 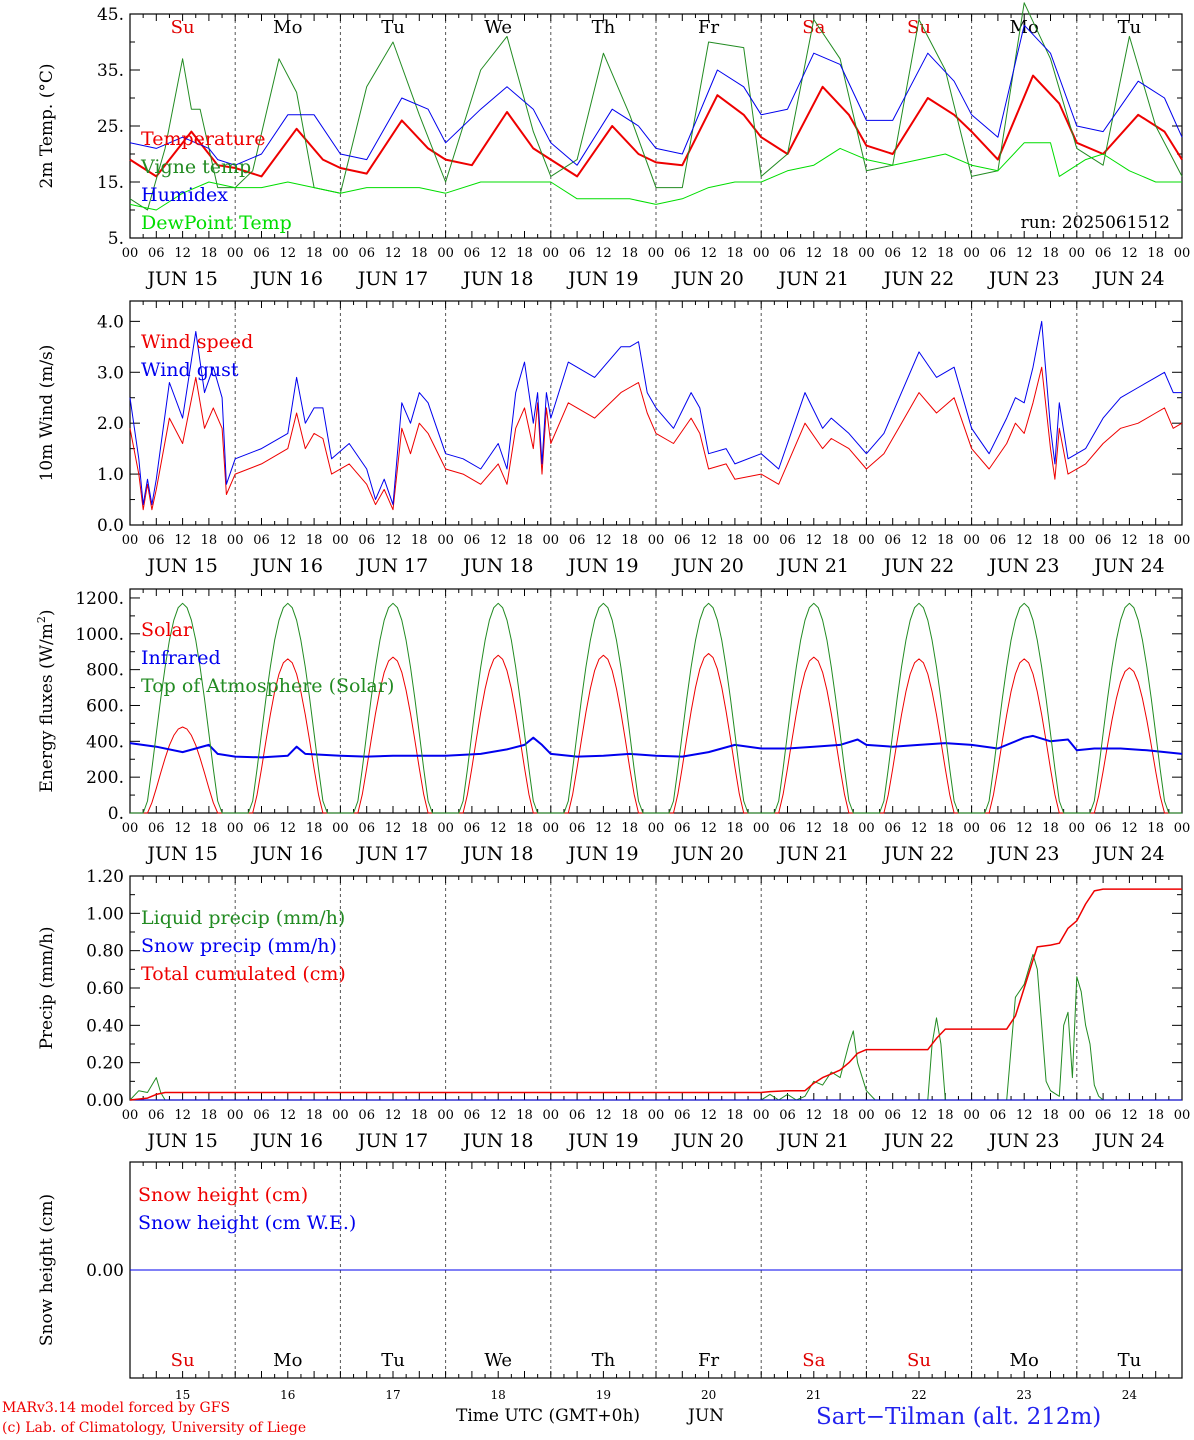 I want to click on series-line-humidex, so click(x=656, y=95).